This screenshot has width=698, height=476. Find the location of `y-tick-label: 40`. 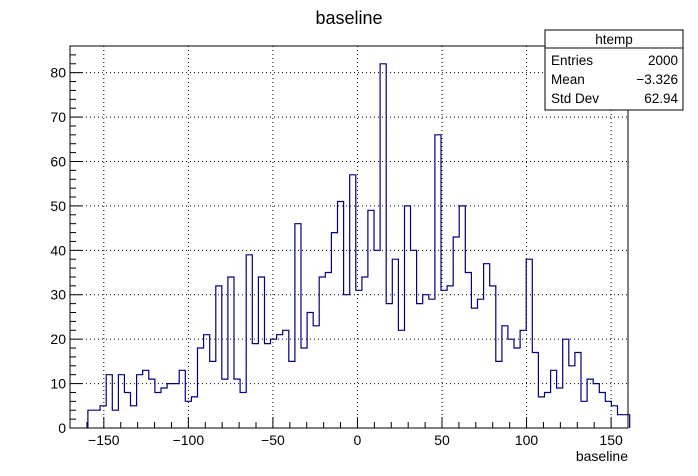

y-tick-label: 40 is located at coordinates (58, 250).